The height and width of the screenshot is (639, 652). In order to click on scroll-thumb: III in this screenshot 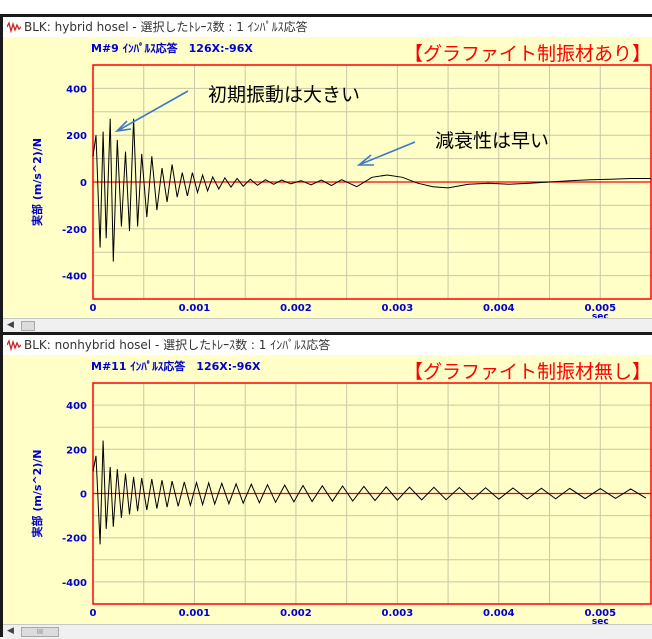, I will do `click(40, 632)`.